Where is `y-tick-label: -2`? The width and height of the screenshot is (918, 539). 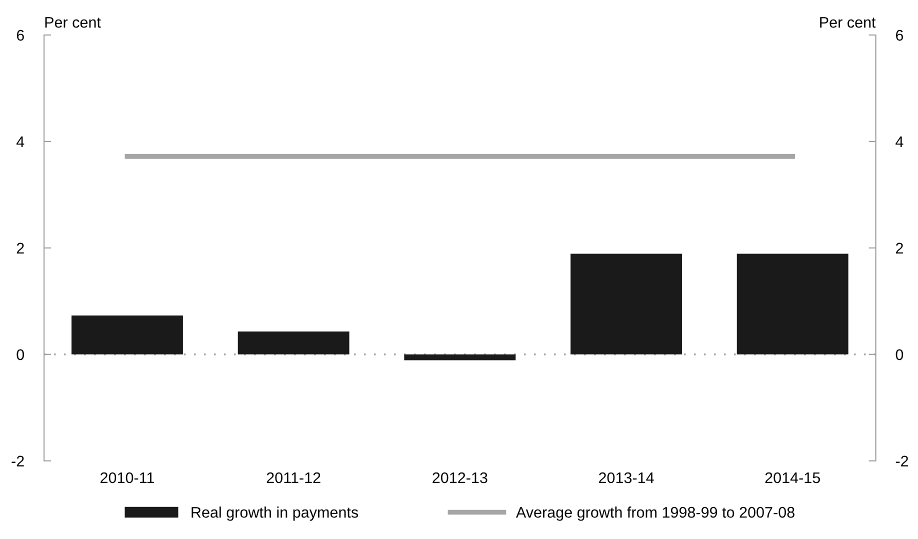
y-tick-label: -2 is located at coordinates (18, 461).